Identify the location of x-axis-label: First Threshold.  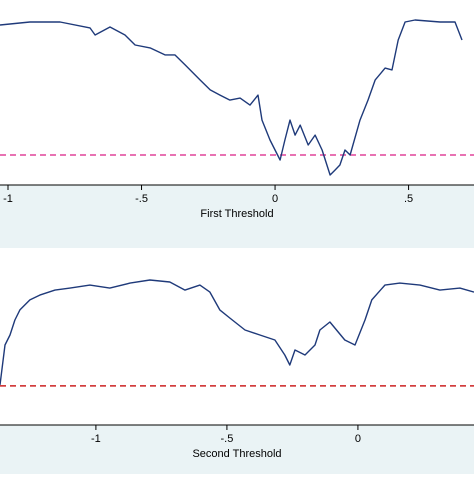
(236, 214).